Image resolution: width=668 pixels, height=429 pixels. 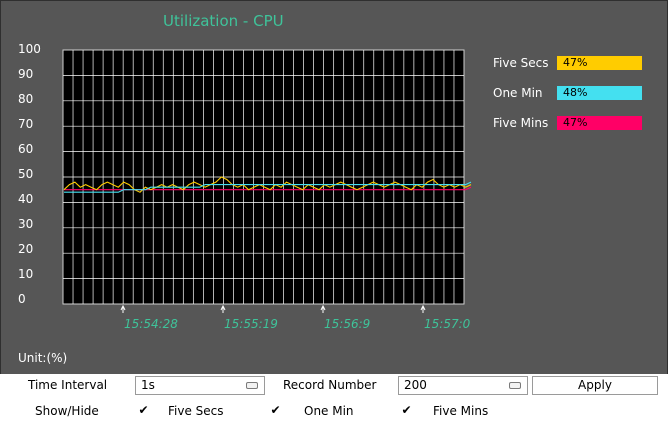 What do you see at coordinates (25, 99) in the screenshot?
I see `y-tick-label: 80` at bounding box center [25, 99].